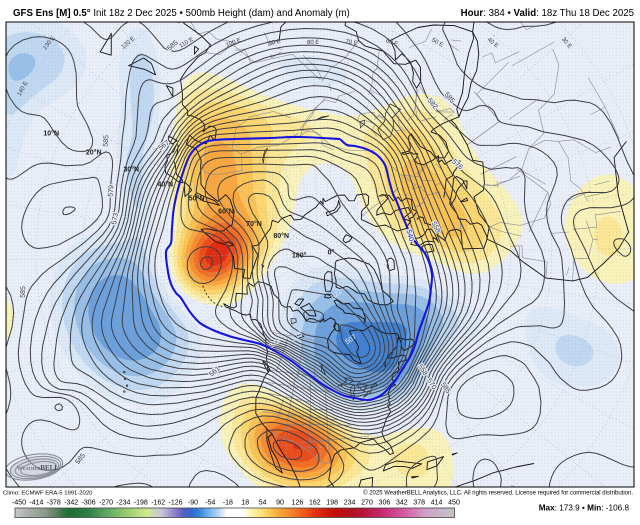 Image resolution: width=640 pixels, height=525 pixels. I want to click on svg-text: 60°N, so click(226, 212).